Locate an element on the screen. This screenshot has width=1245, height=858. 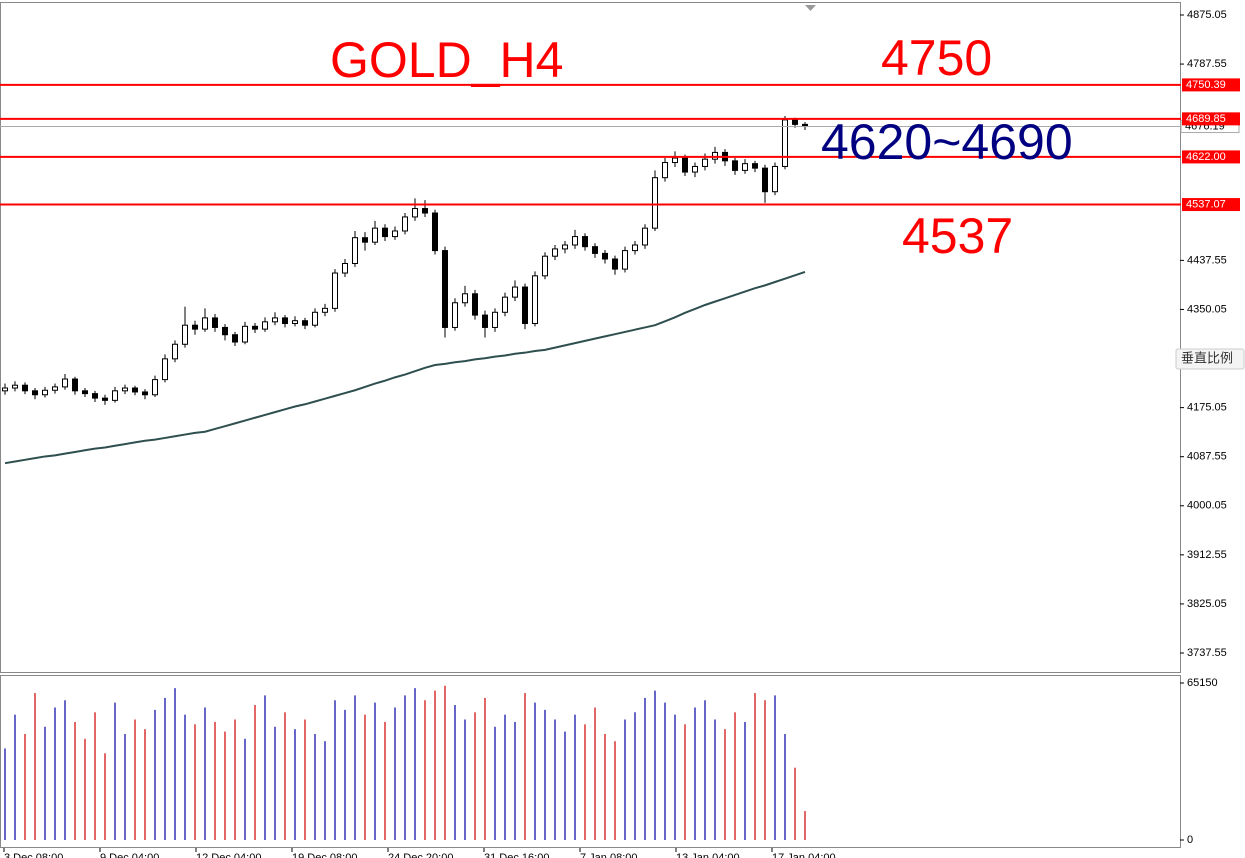
y-tick-label: 4175.05 is located at coordinates (1207, 408).